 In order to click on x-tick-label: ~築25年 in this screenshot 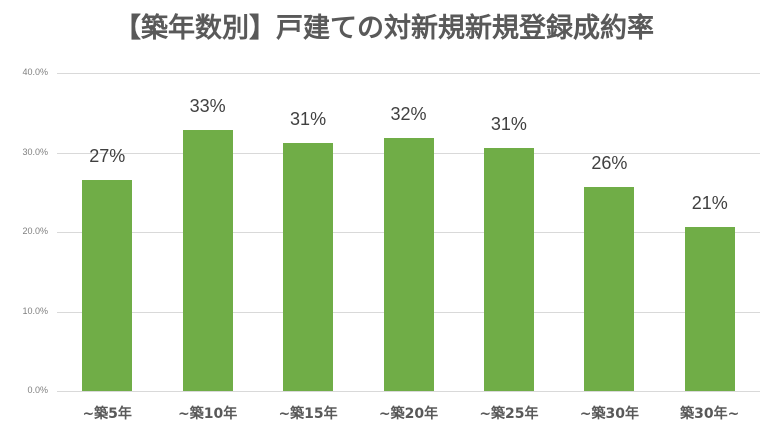, I will do `click(509, 414)`.